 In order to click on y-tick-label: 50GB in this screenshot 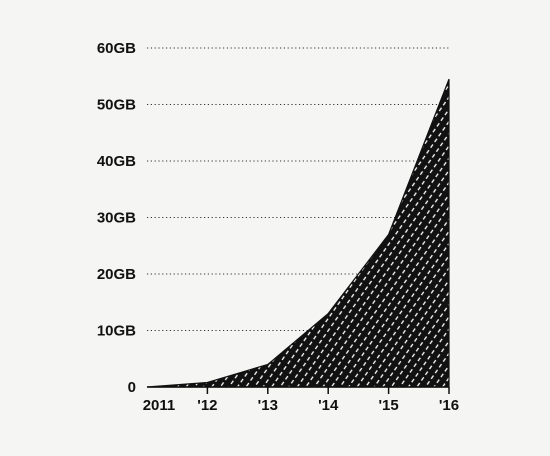, I will do `click(116, 105)`.